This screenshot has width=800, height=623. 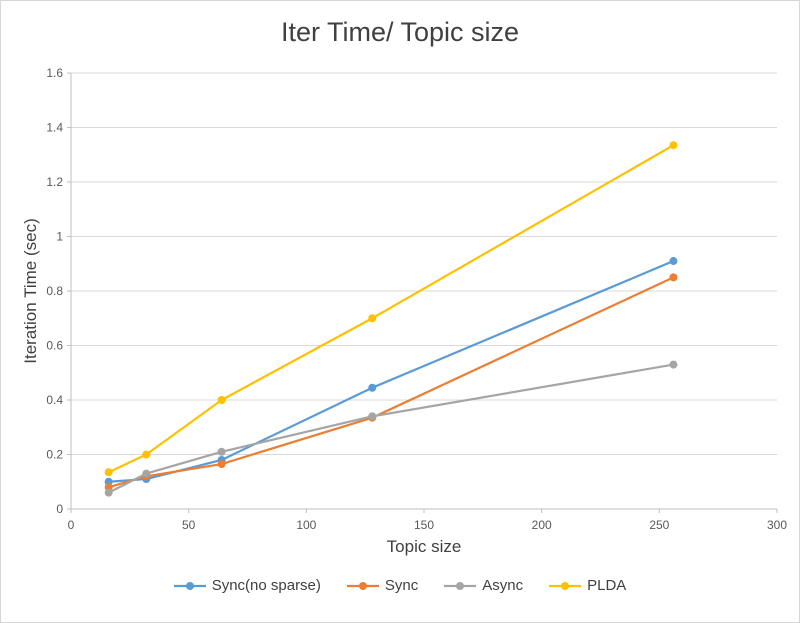 What do you see at coordinates (607, 585) in the screenshot?
I see `legend-label: PLDA` at bounding box center [607, 585].